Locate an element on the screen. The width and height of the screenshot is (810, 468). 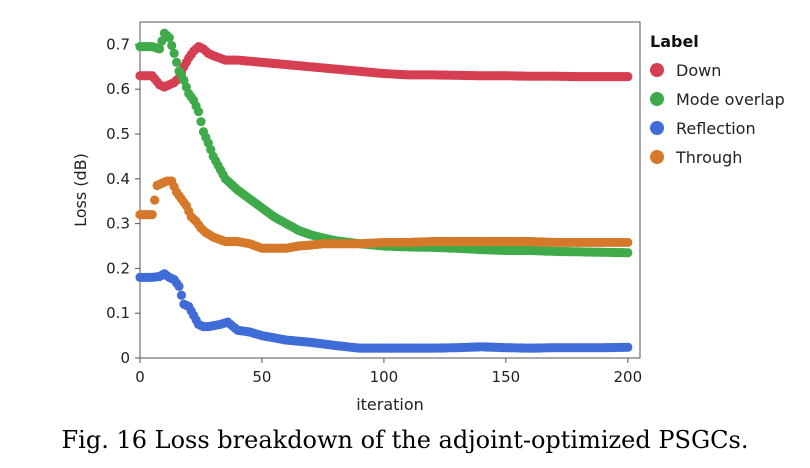
y-tick-label: 0.2 is located at coordinates (118, 268).